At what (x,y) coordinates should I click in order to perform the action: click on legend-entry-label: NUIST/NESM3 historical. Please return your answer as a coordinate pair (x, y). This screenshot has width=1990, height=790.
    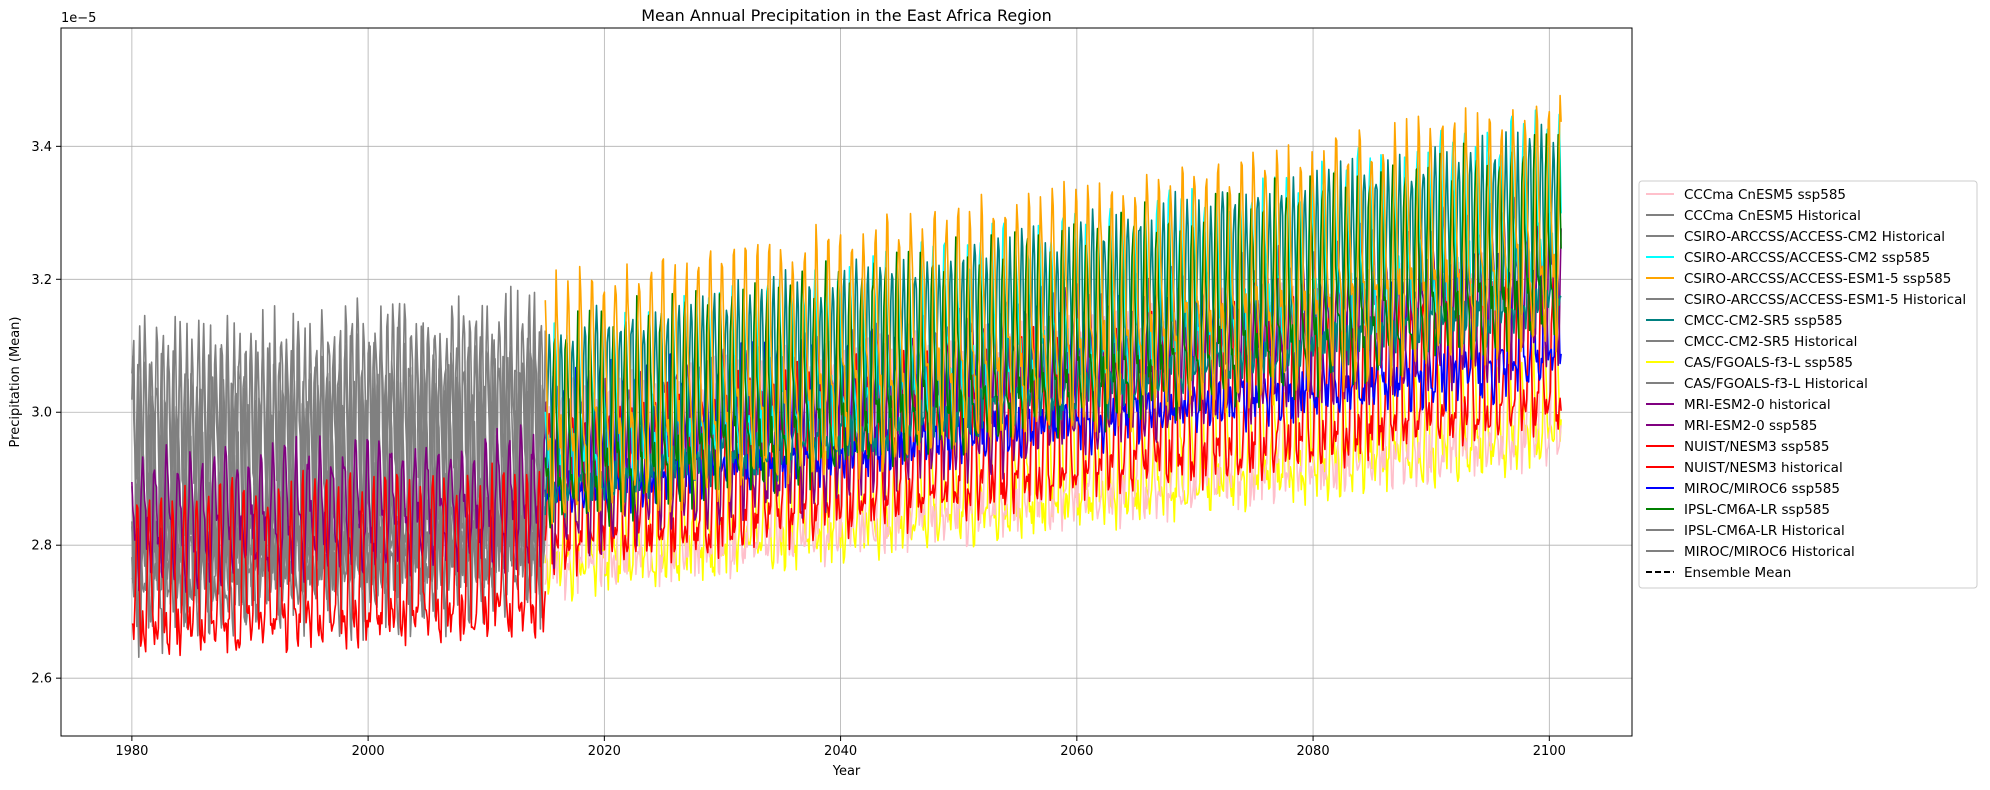
    Looking at the image, I should click on (1763, 468).